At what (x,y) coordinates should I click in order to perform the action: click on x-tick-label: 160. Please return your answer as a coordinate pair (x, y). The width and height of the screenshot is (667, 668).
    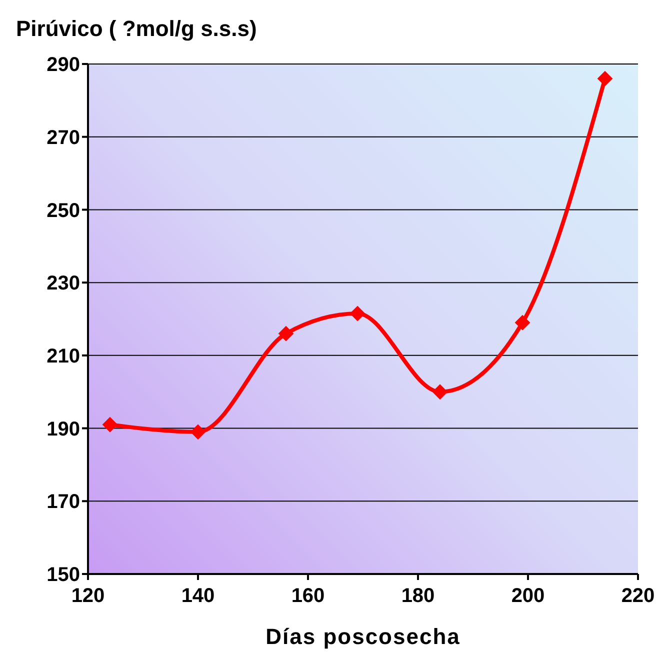
    Looking at the image, I should click on (308, 596).